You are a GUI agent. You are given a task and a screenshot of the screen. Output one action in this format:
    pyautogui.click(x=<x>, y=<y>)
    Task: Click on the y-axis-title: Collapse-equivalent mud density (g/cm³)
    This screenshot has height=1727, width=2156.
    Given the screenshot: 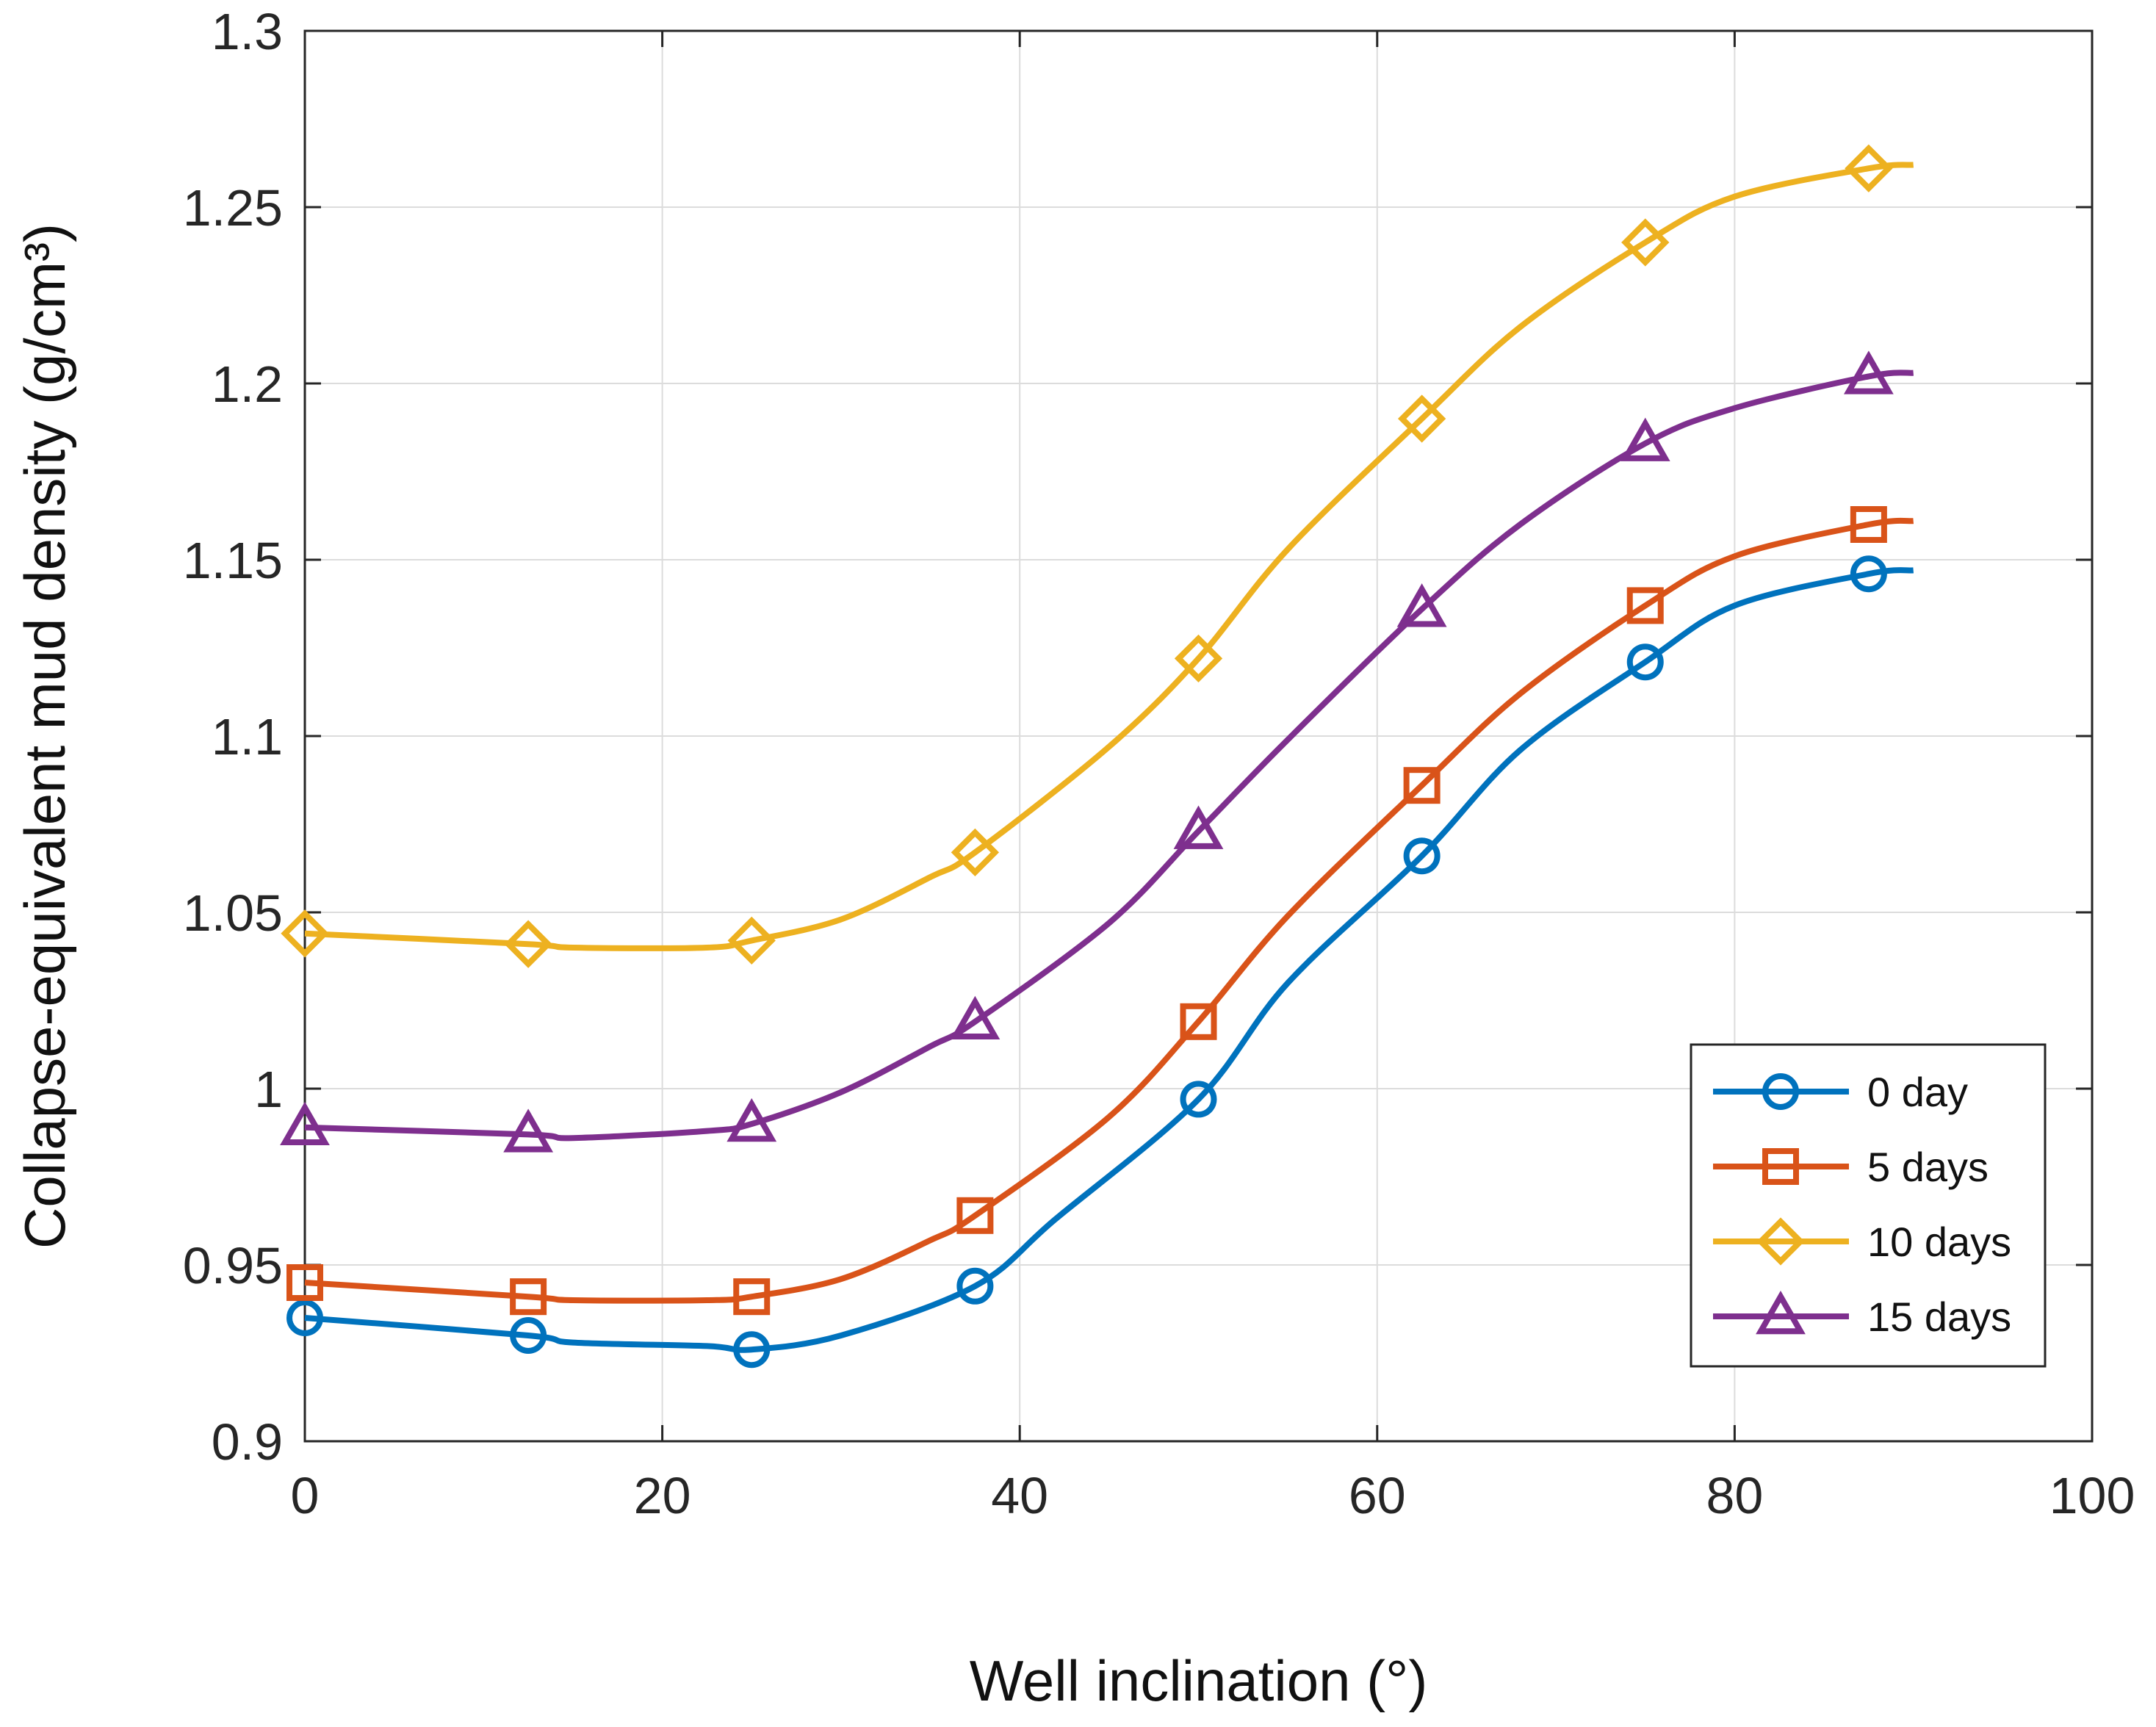 What is the action you would take?
    pyautogui.click(x=44, y=736)
    